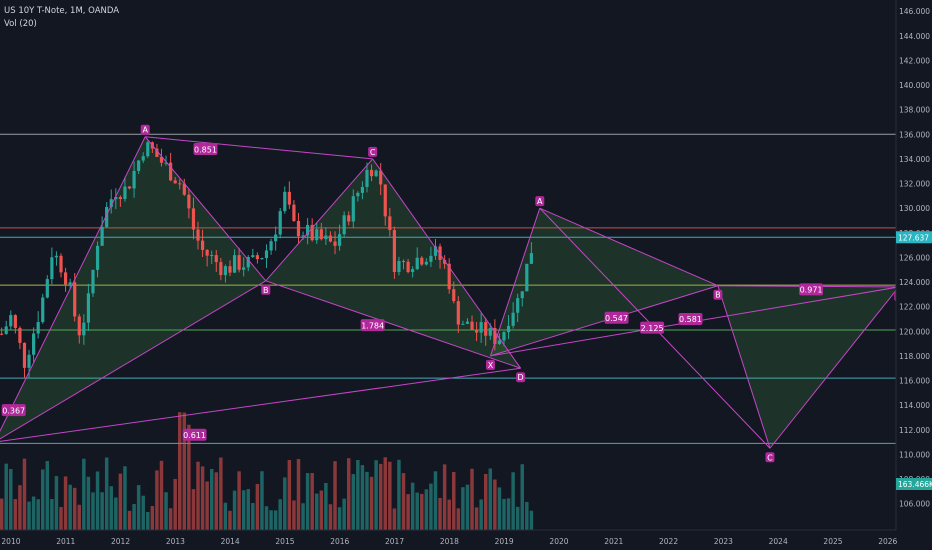 The width and height of the screenshot is (932, 550). What do you see at coordinates (914, 257) in the screenshot?
I see `price-tick-label: 126.000` at bounding box center [914, 257].